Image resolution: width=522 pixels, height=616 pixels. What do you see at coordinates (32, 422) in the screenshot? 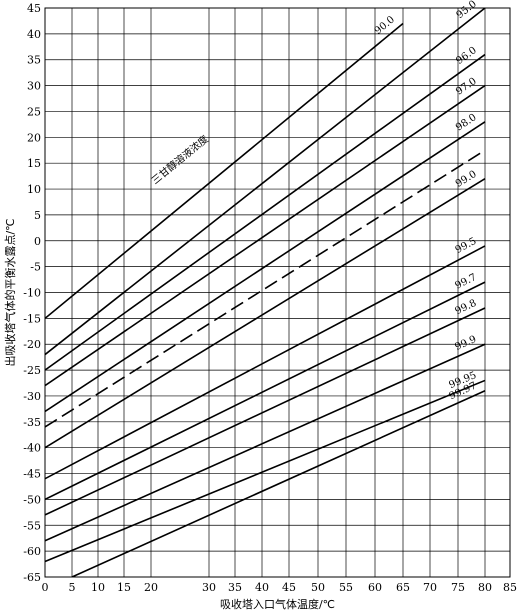
I see `y-tick-label: -35` at bounding box center [32, 422].